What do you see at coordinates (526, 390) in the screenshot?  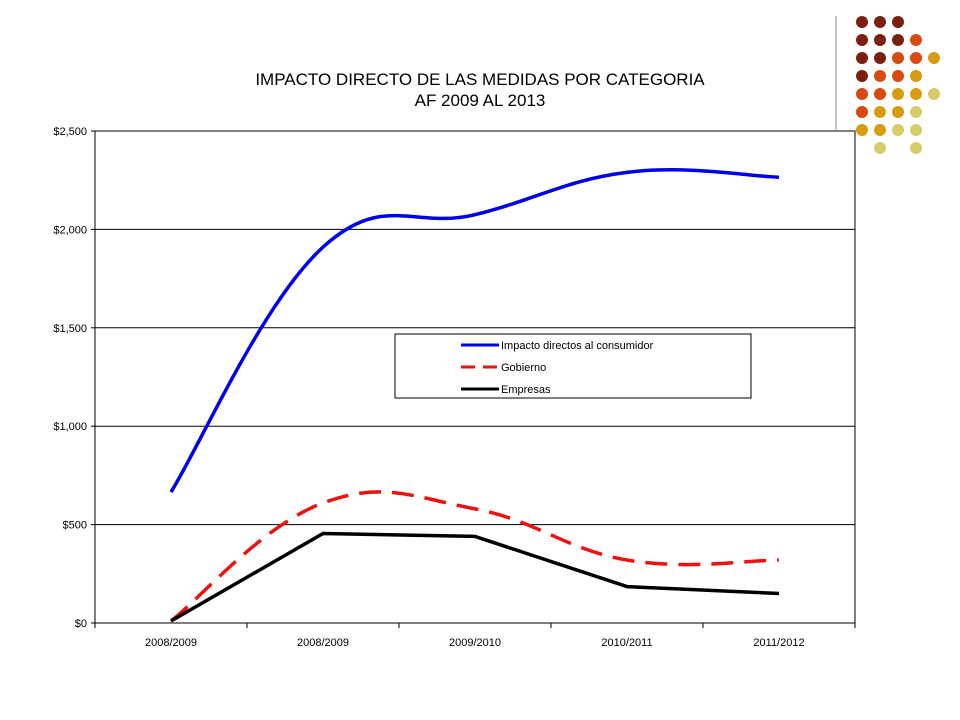 I see `legend-label: Empresas` at bounding box center [526, 390].